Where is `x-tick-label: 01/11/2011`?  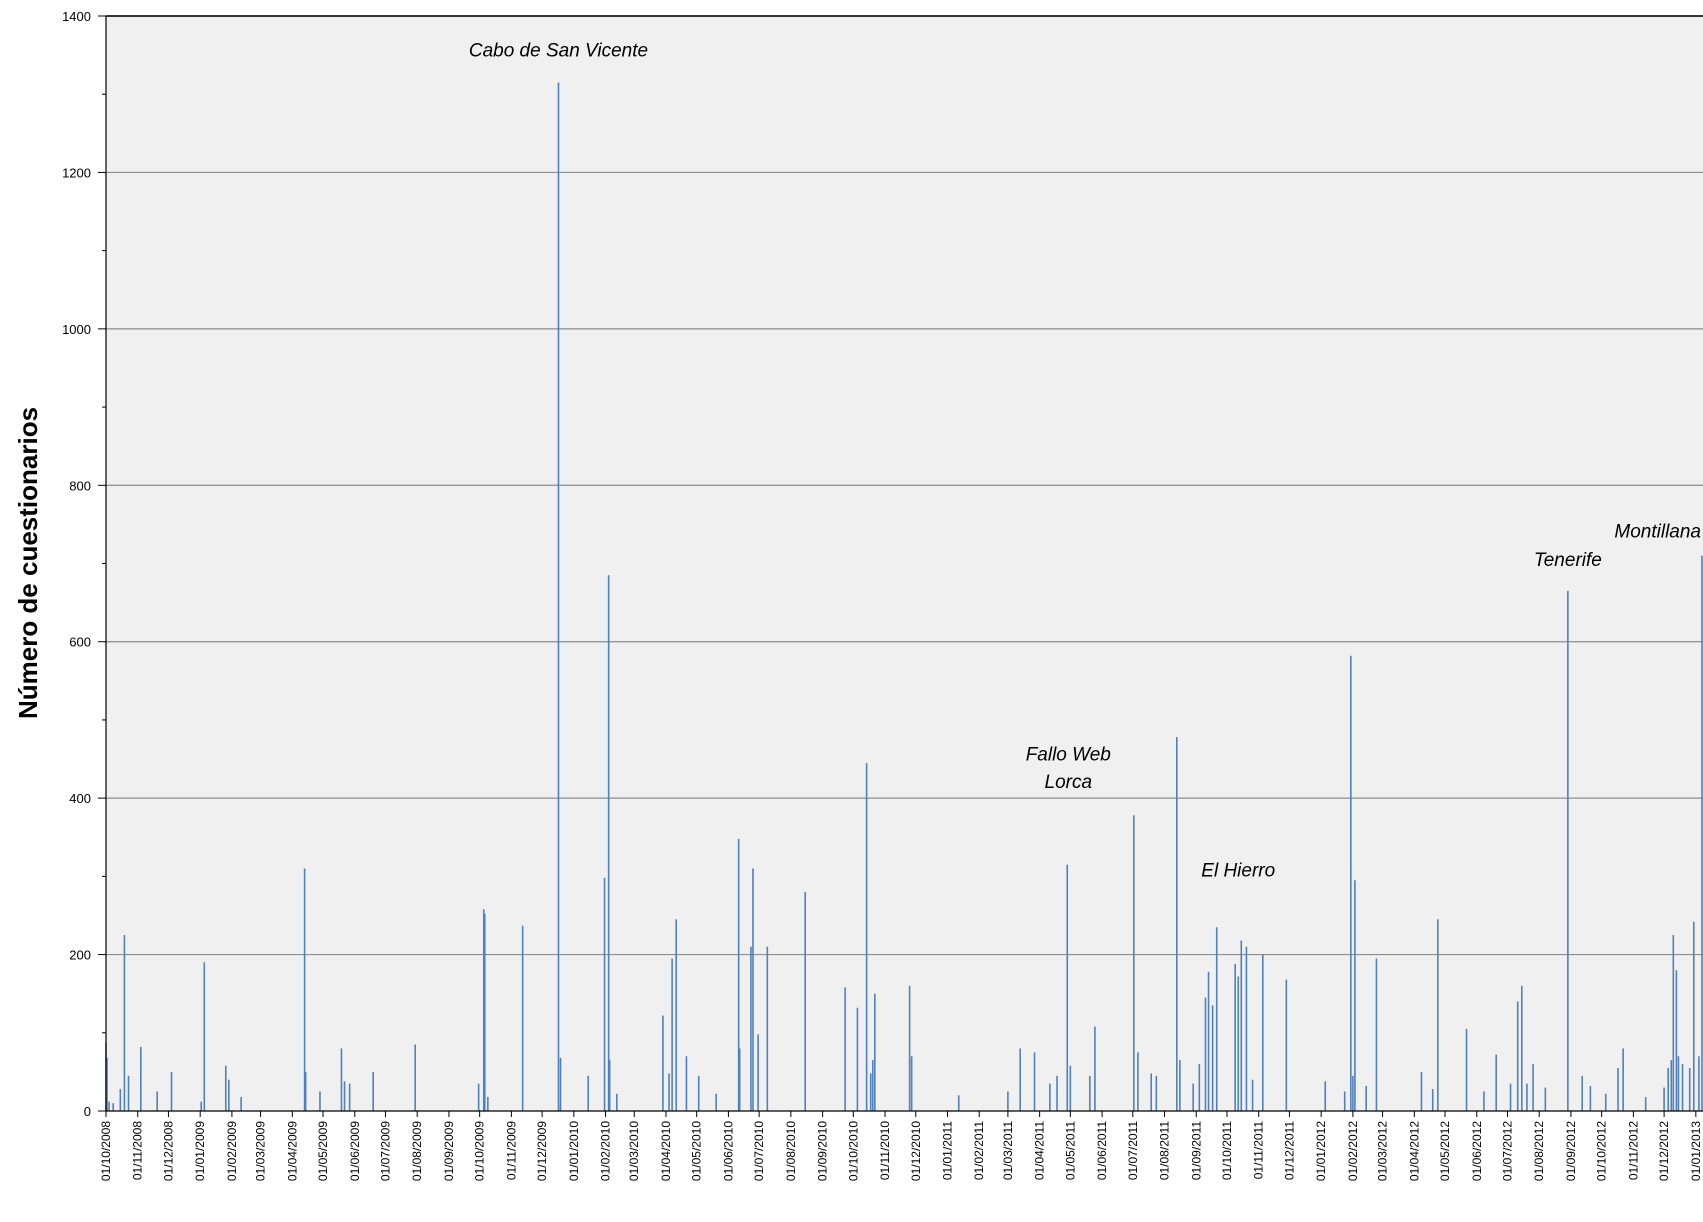
x-tick-label: 01/11/2011 is located at coordinates (1259, 1150).